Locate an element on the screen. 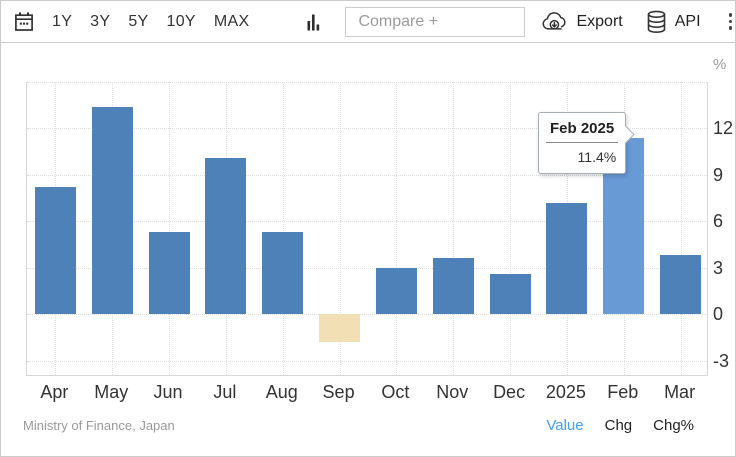 This screenshot has width=736, height=457. y-tick-12: 12 is located at coordinates (723, 128).